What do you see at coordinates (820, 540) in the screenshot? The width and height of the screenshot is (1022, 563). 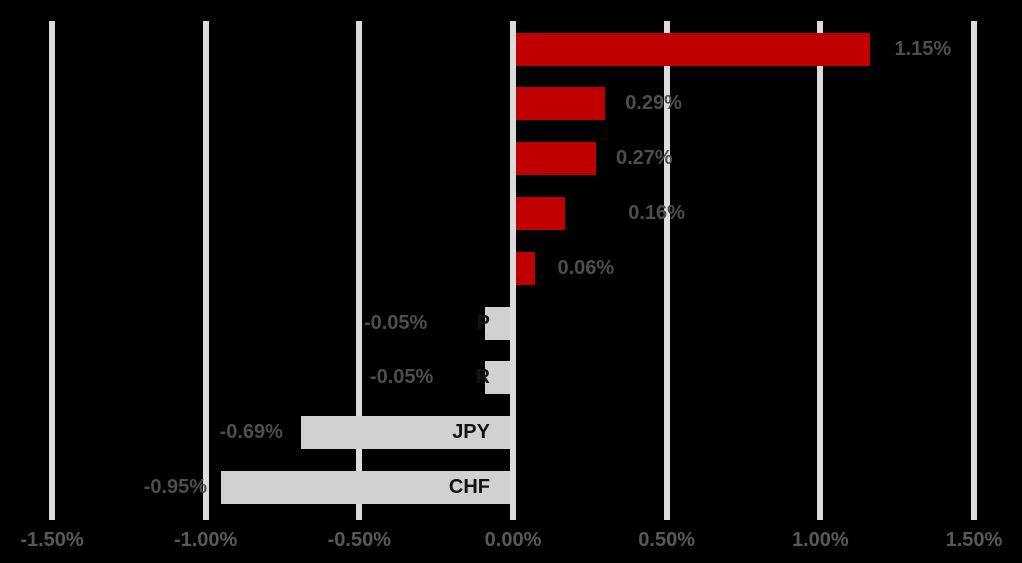 I see `x-axis-tick-label: 1.00%` at bounding box center [820, 540].